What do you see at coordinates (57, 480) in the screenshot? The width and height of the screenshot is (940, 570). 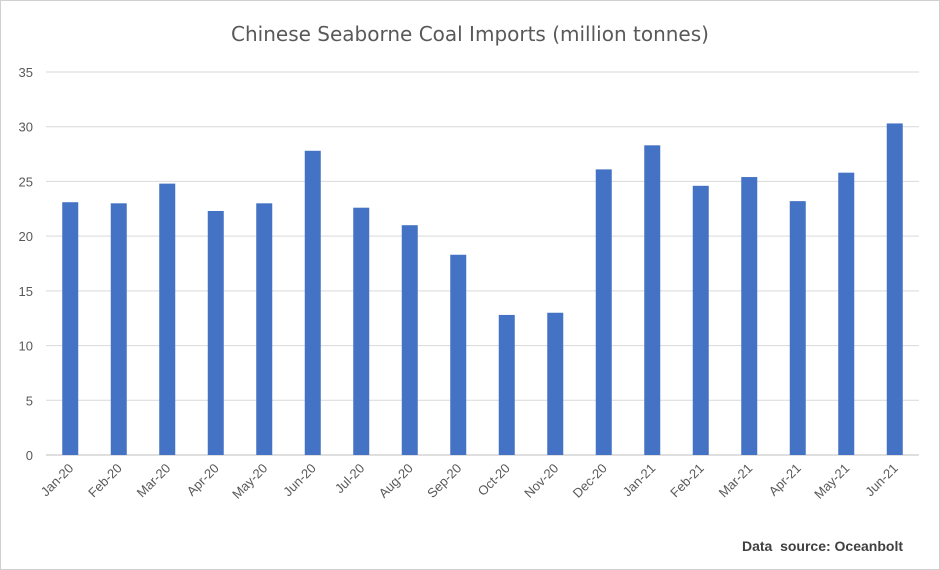 I see `x-tick-label: Jan-20` at bounding box center [57, 480].